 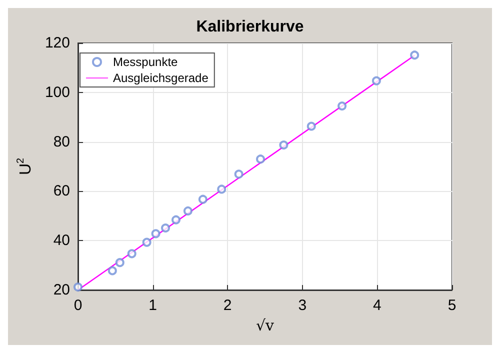 What do you see at coordinates (302, 305) in the screenshot?
I see `x-tick-label: 3` at bounding box center [302, 305].